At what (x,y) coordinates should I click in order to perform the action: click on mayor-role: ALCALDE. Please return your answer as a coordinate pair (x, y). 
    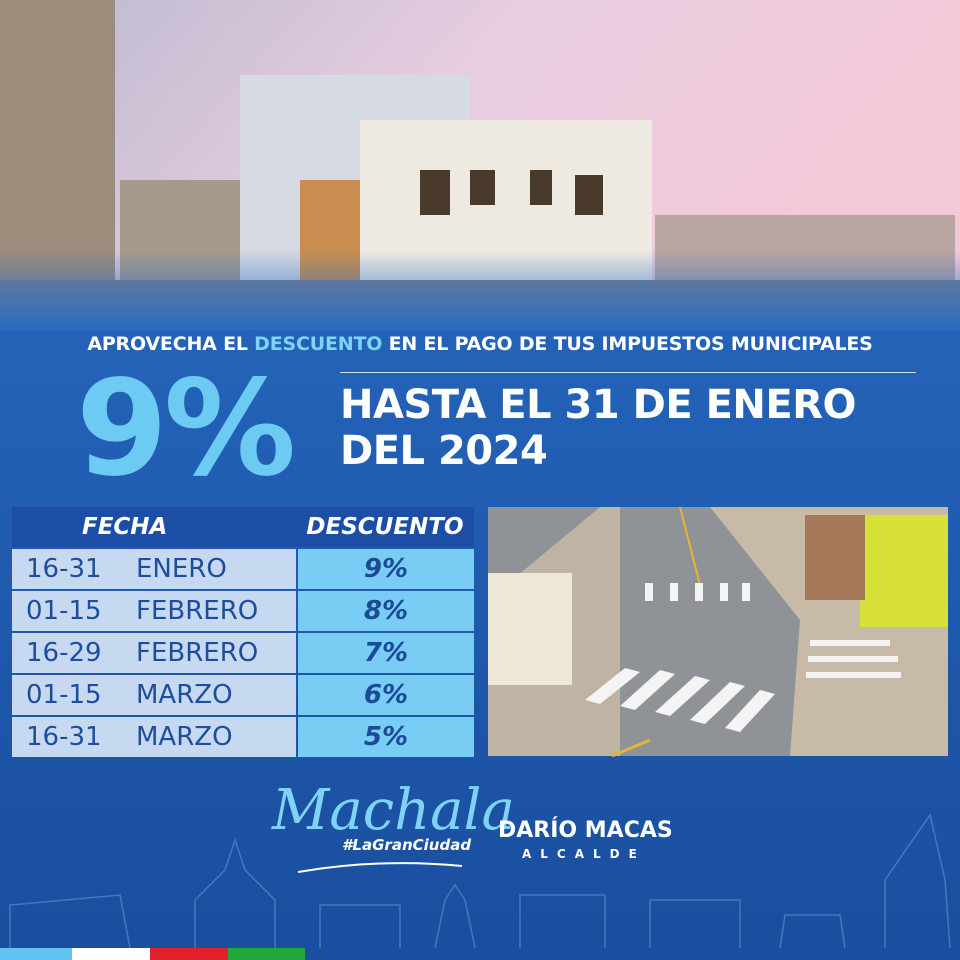
    Looking at the image, I should click on (584, 854).